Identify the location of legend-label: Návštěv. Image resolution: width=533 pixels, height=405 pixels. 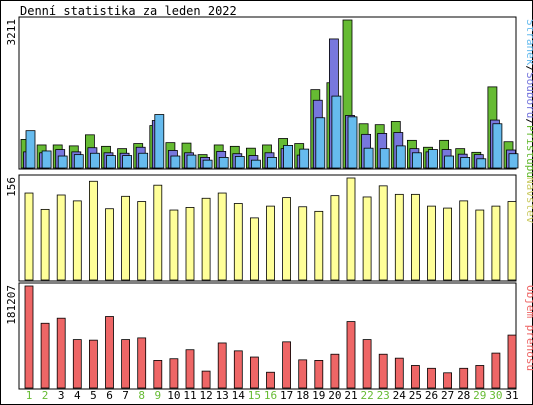
(528, 200).